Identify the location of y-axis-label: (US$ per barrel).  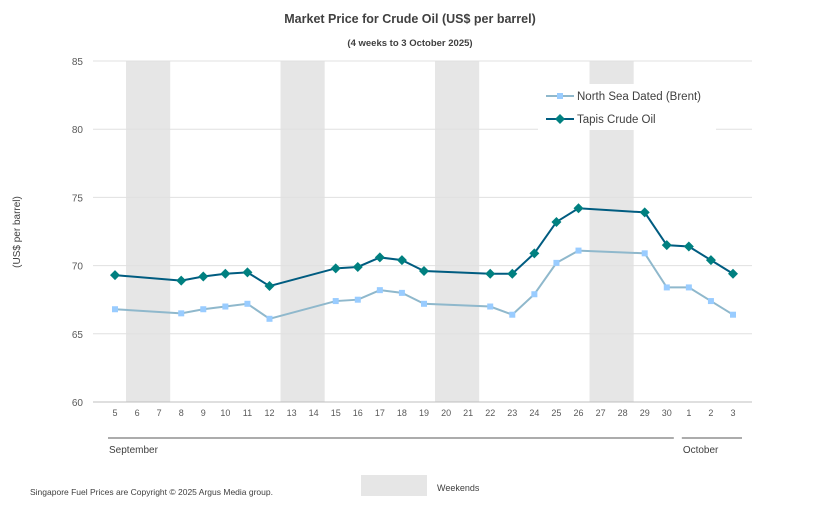
(17, 232).